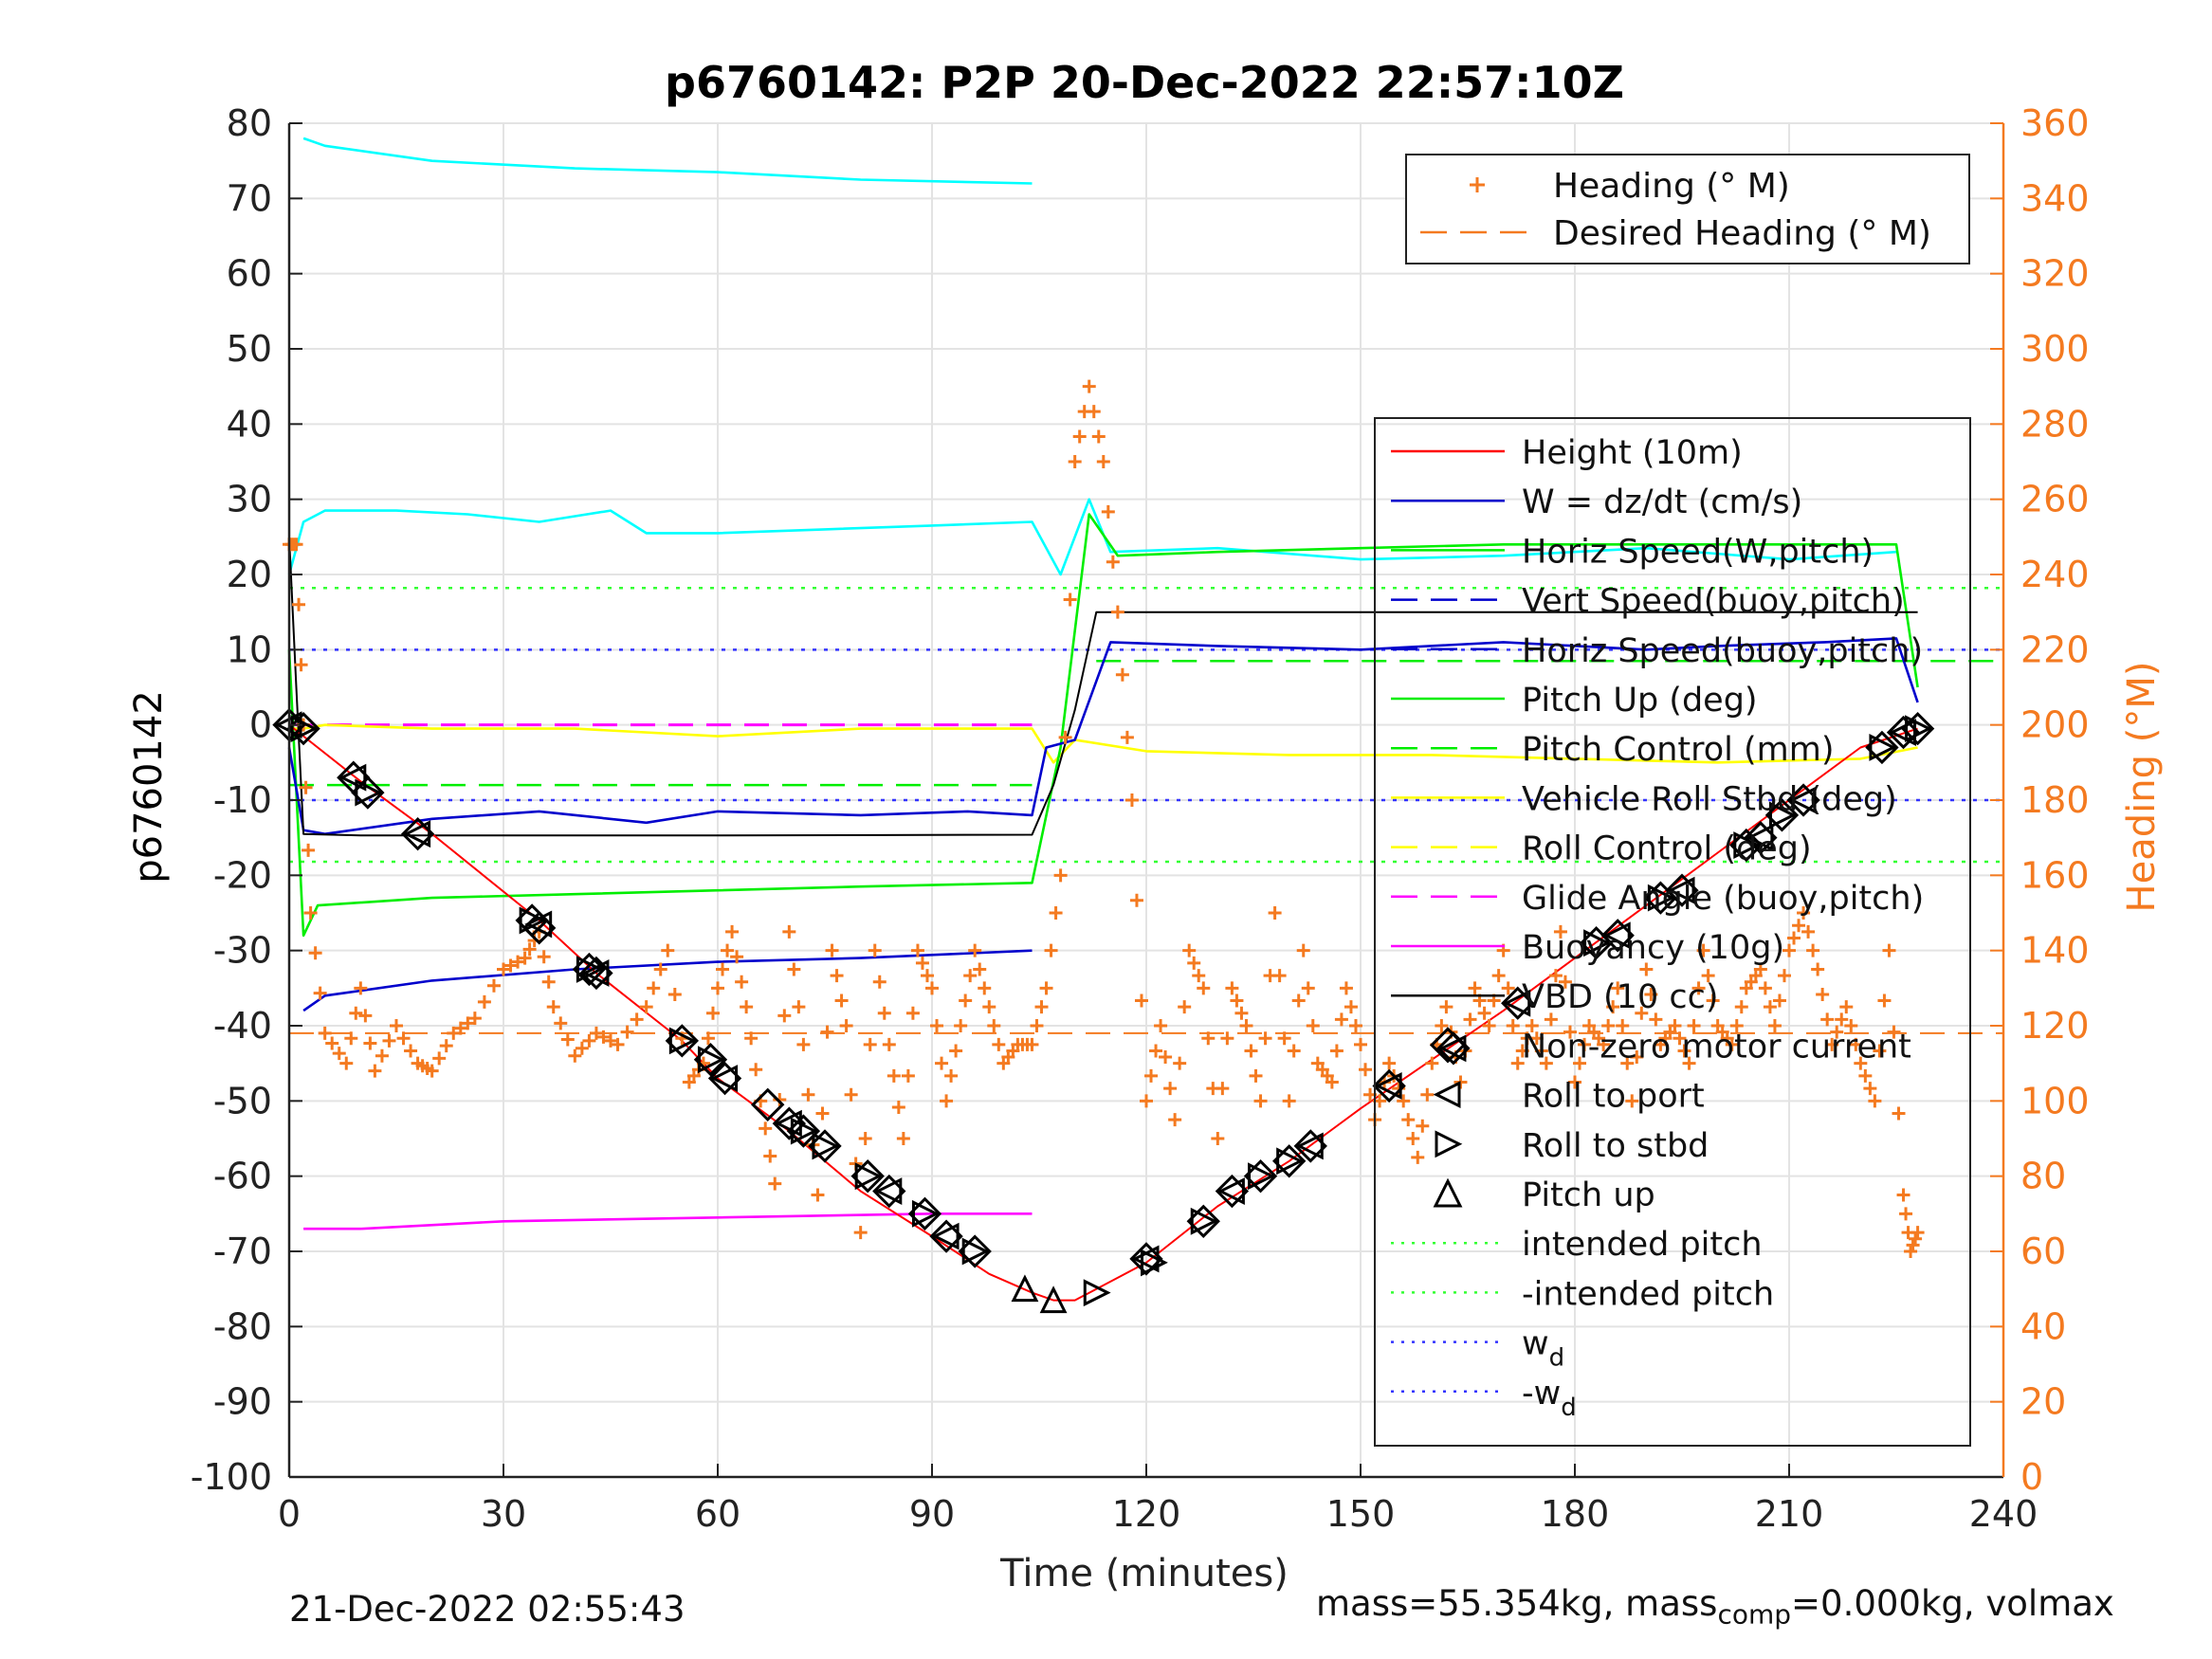 Image resolution: width=2212 pixels, height=1659 pixels. I want to click on footer-mass-sub: comp, so click(1754, 1614).